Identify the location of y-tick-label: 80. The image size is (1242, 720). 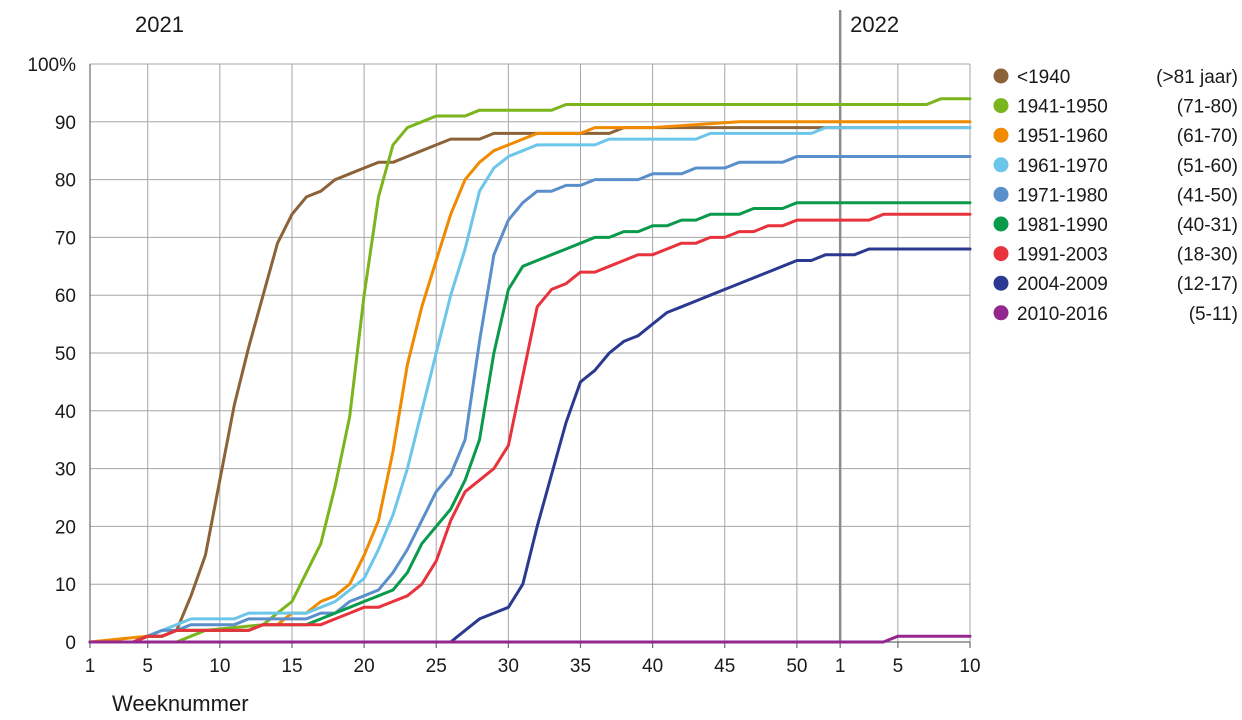
(65, 181).